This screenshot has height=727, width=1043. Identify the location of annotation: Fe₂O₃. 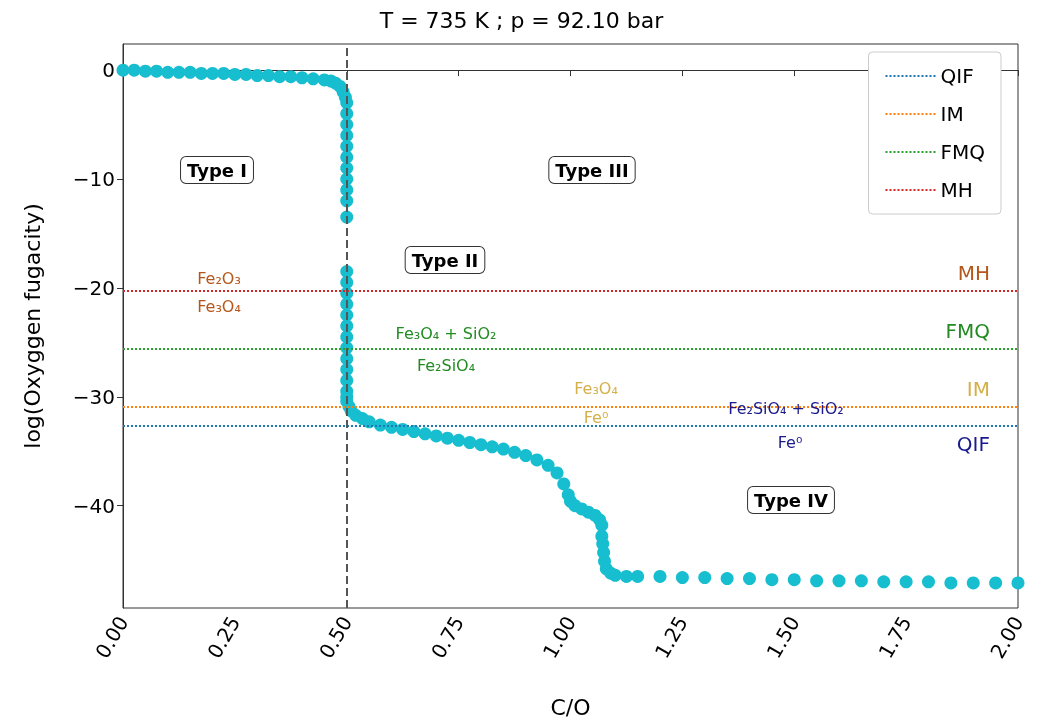
(219, 278).